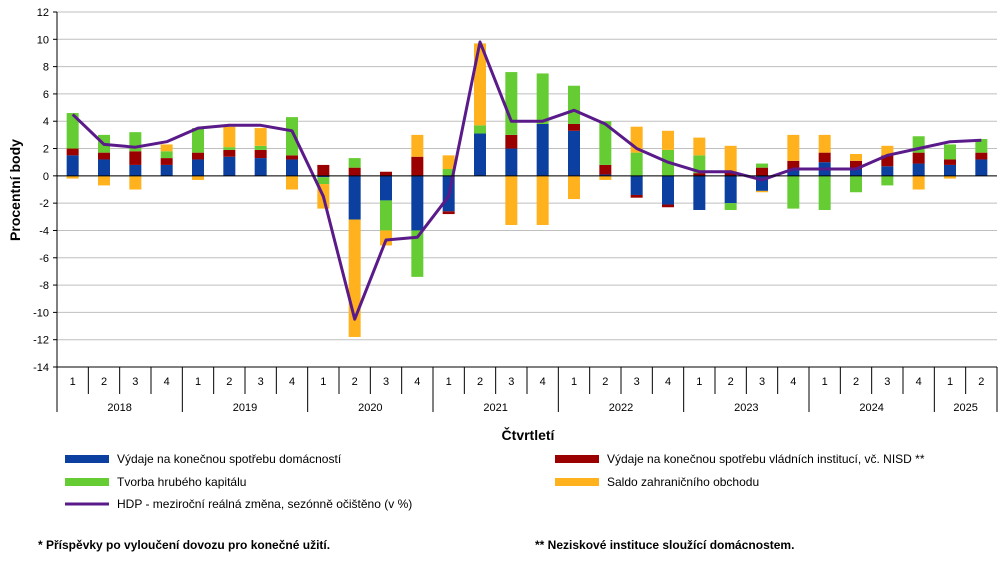 This screenshot has height=562, width=1000. I want to click on y-tick-label: -10, so click(41, 313).